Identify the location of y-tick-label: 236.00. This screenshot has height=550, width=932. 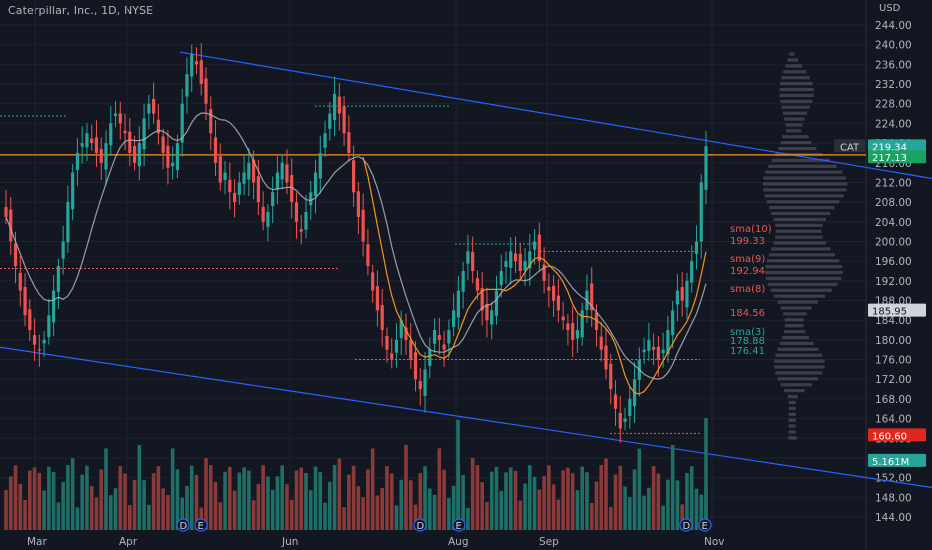
(893, 65).